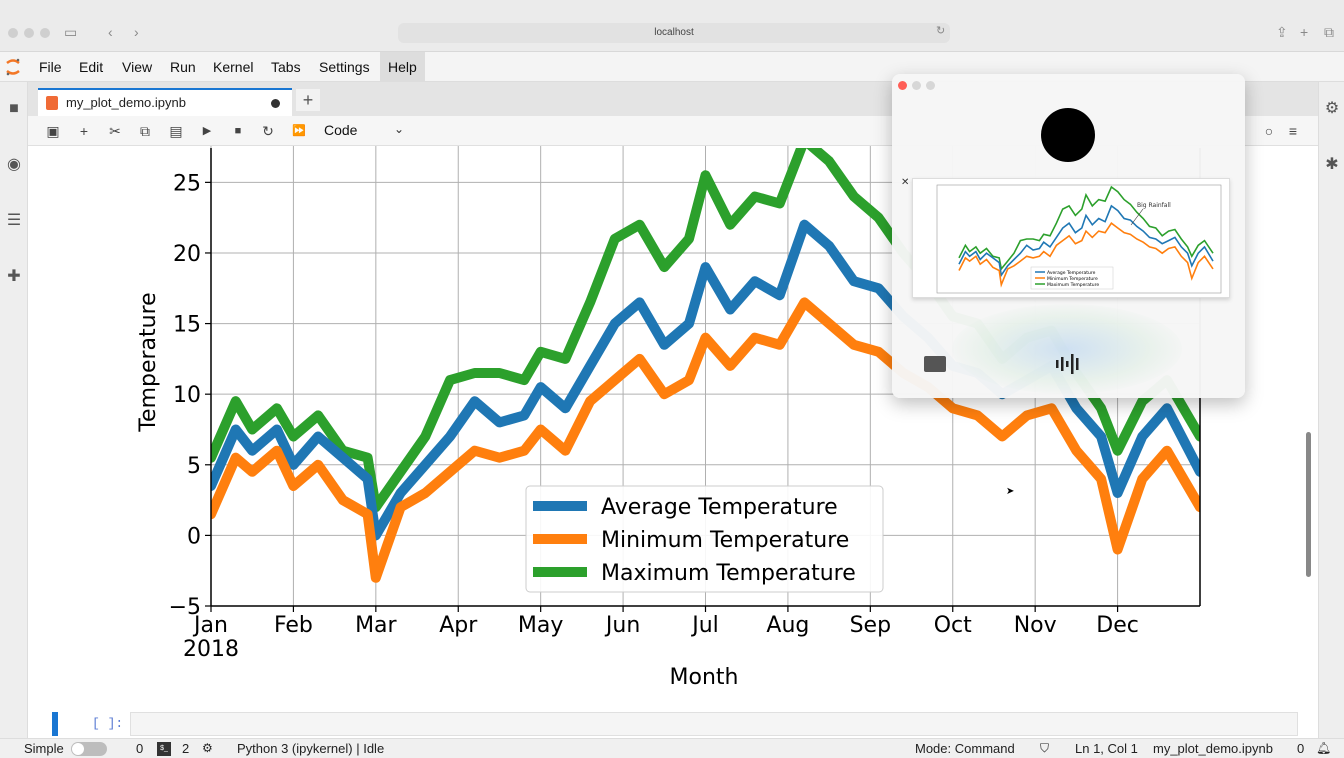  What do you see at coordinates (293, 625) in the screenshot?
I see `x-tick-label: Feb` at bounding box center [293, 625].